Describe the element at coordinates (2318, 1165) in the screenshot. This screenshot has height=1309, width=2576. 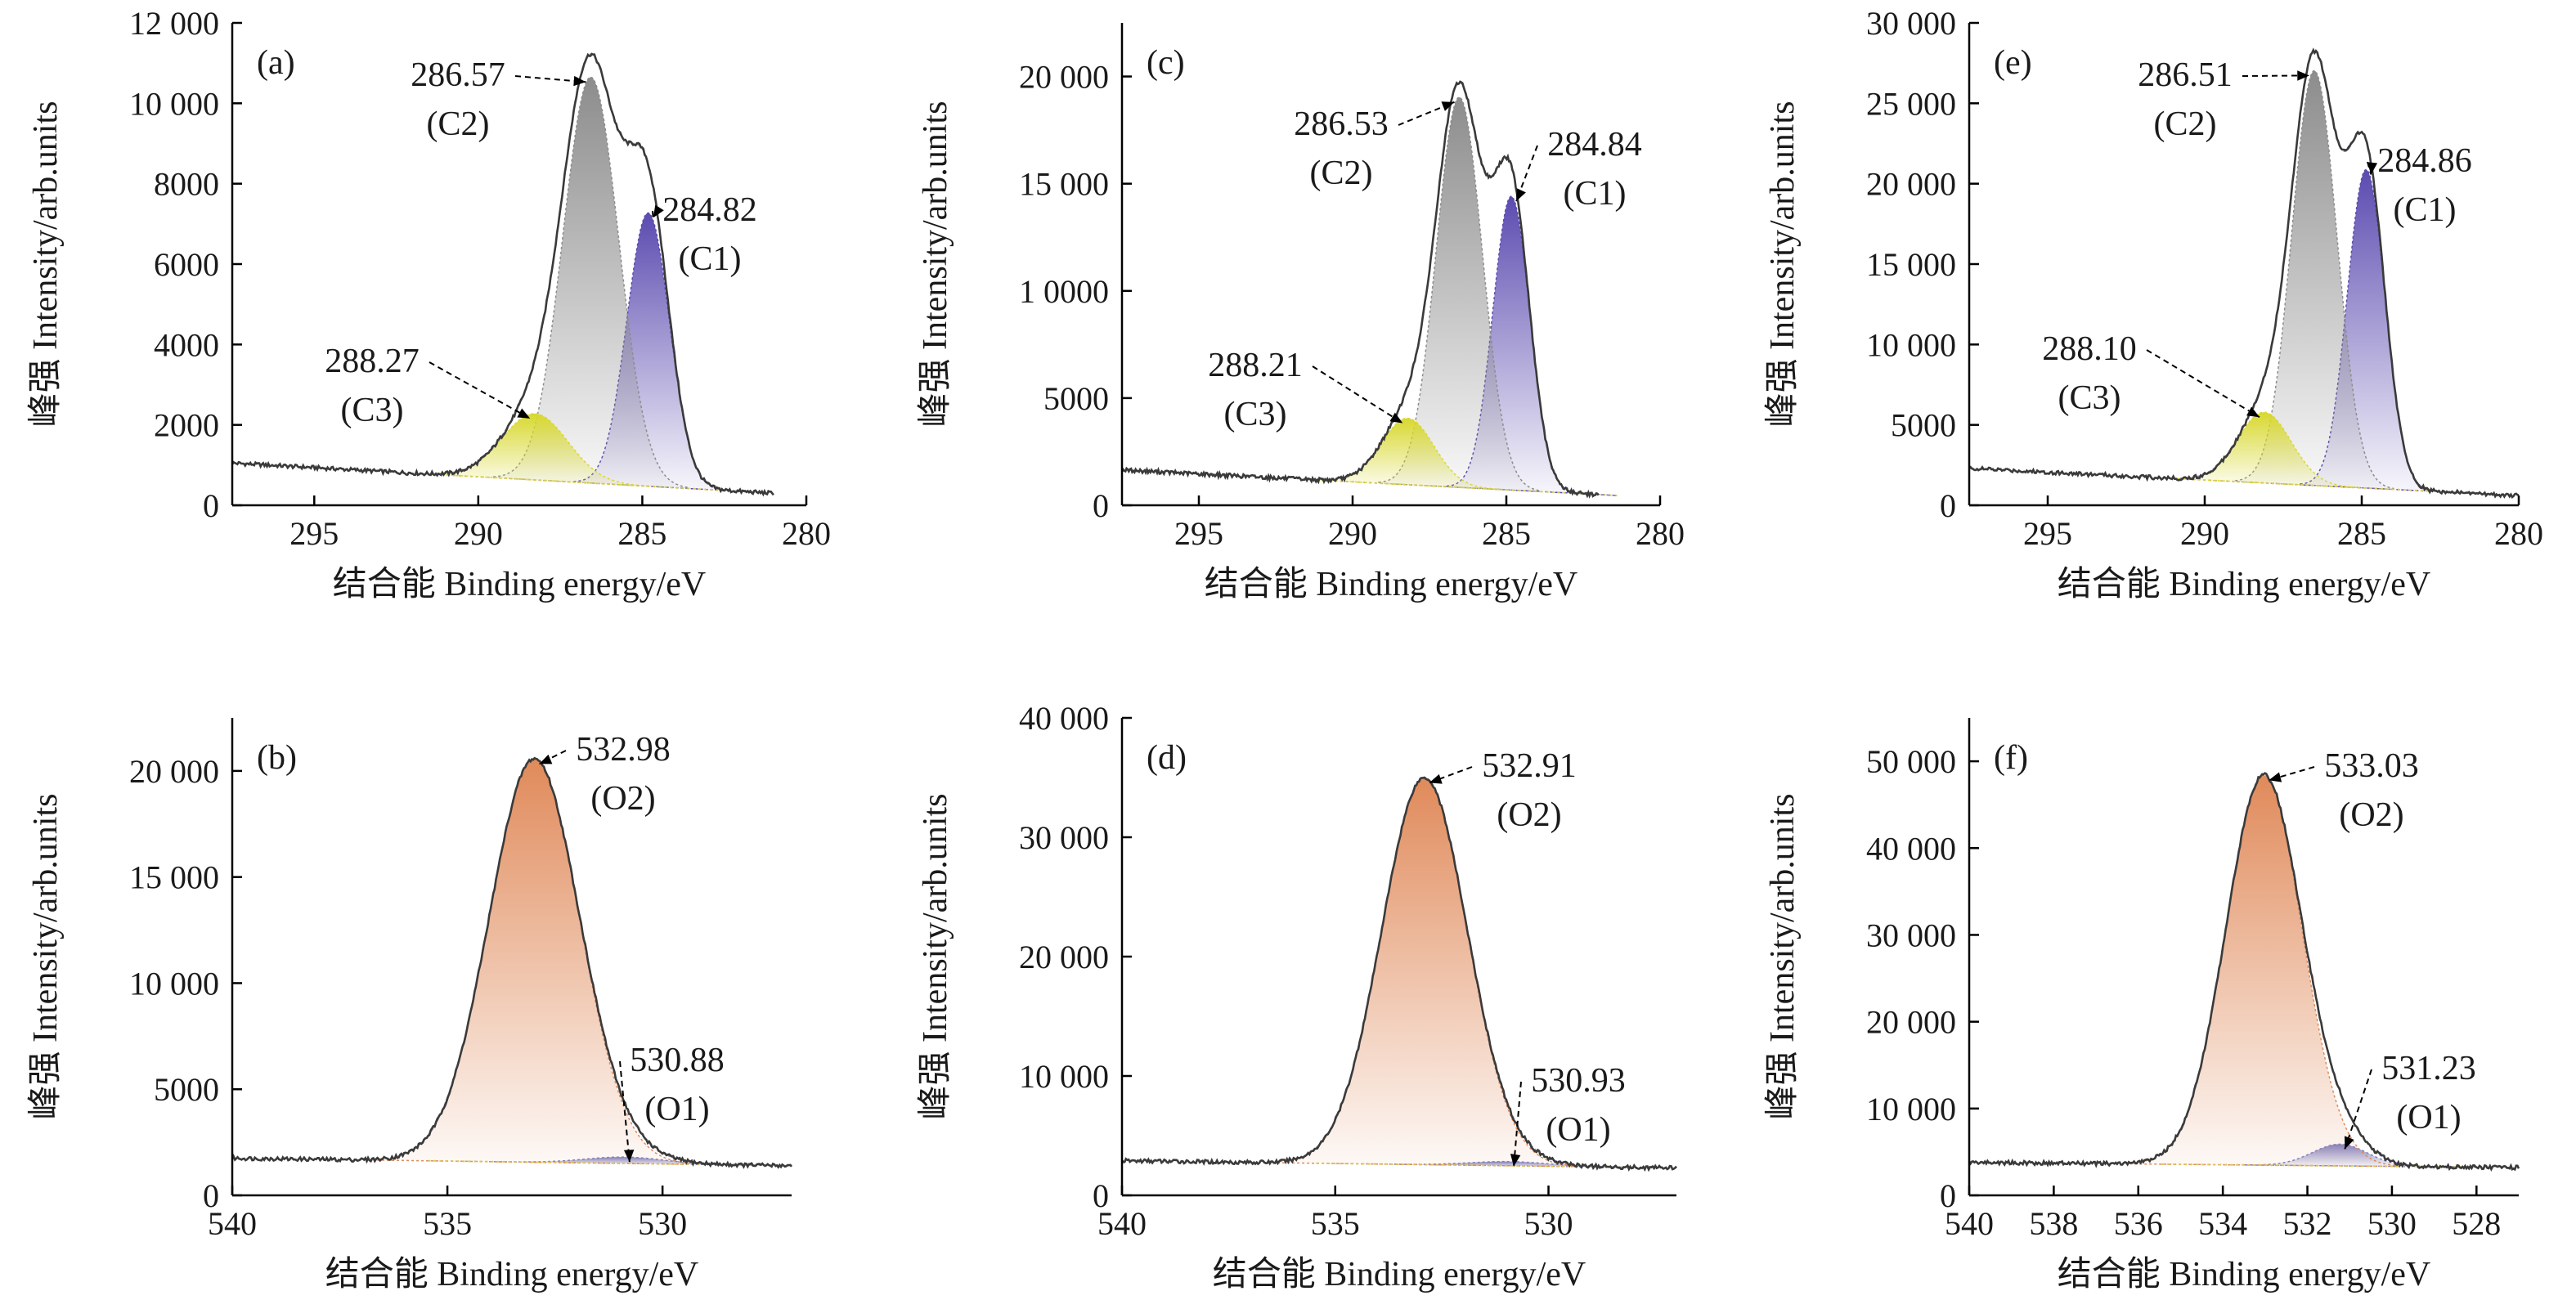
I see `background-line` at that location.